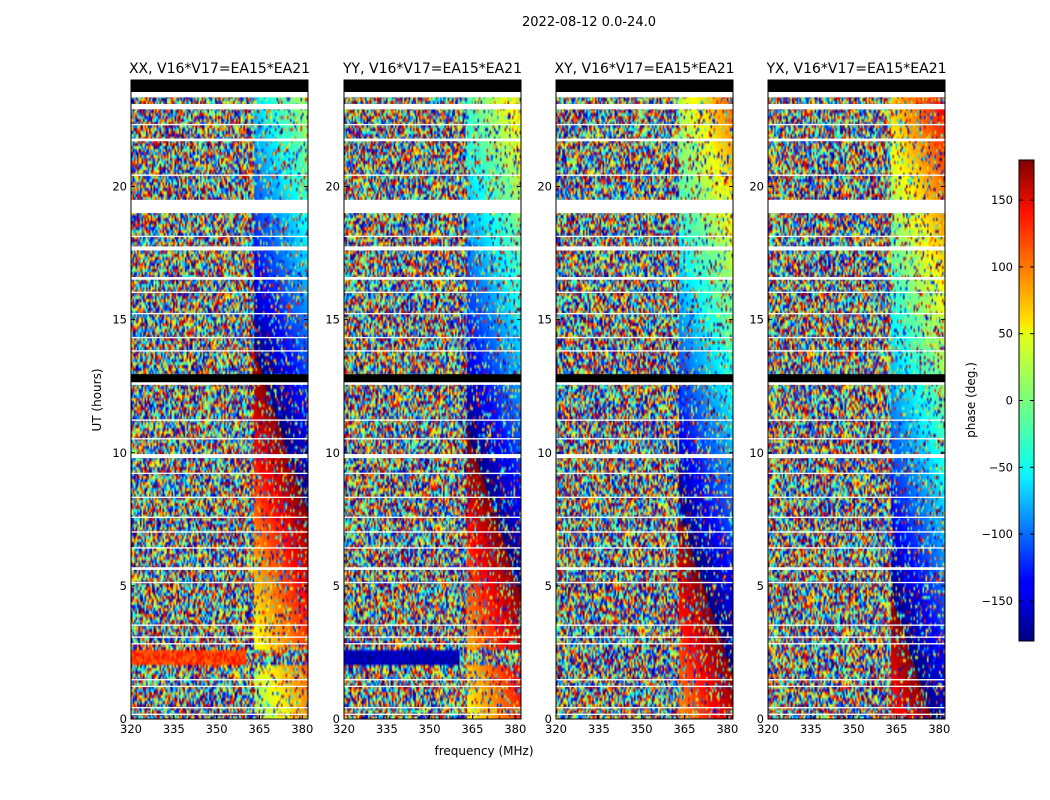 Image resolution: width=1050 pixels, height=800 pixels. What do you see at coordinates (644, 399) in the screenshot?
I see `panel-3-frame` at bounding box center [644, 399].